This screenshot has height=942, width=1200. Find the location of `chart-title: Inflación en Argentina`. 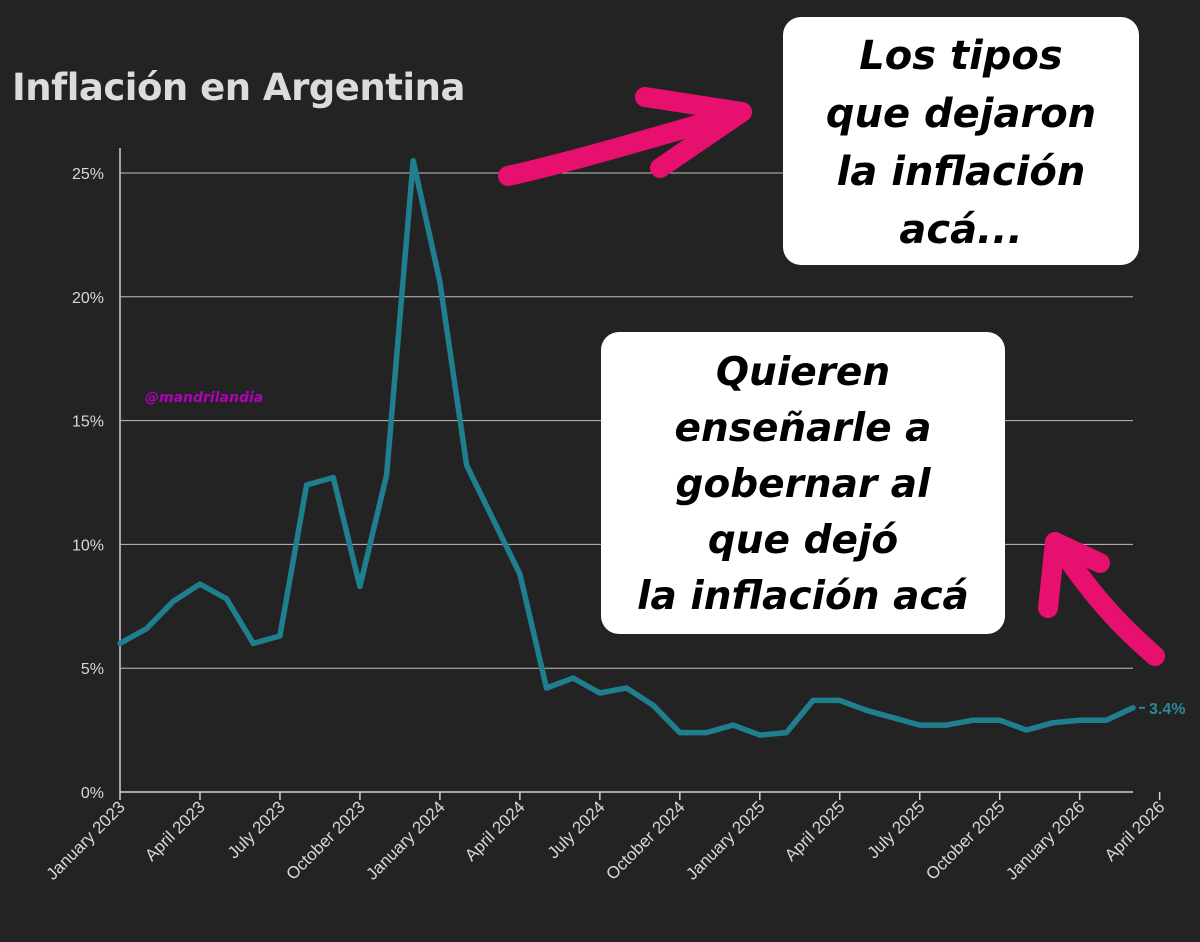

chart-title: Inflación en Argentina is located at coordinates (238, 87).